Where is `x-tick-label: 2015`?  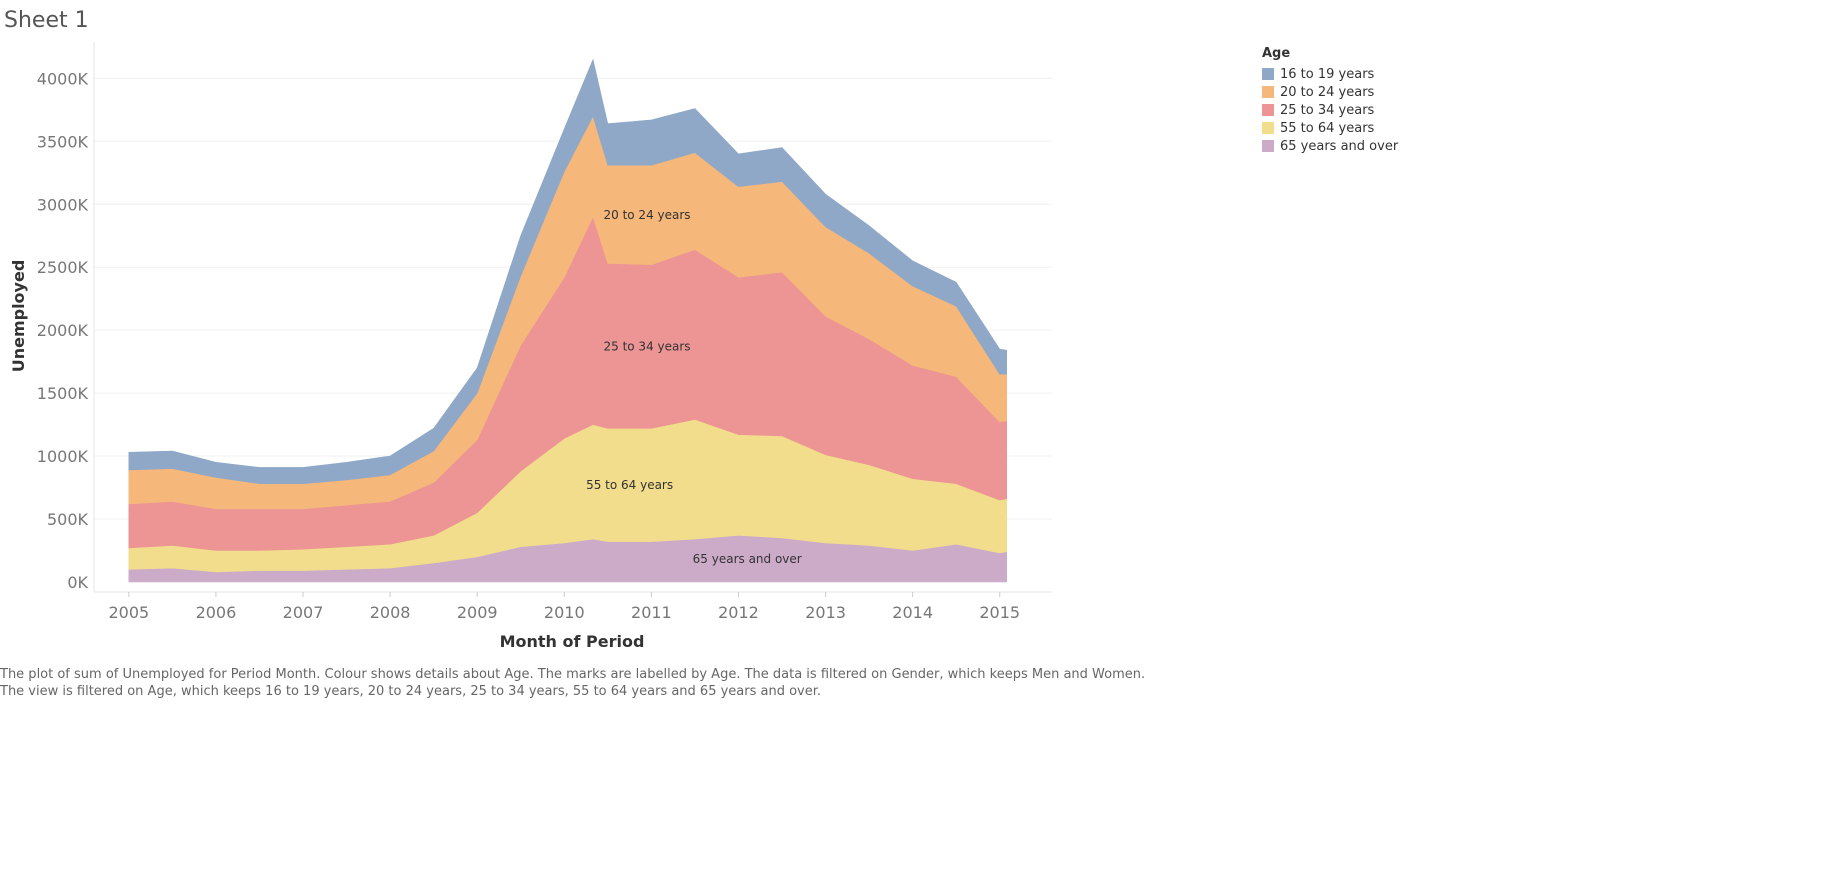 x-tick-label: 2015 is located at coordinates (999, 612).